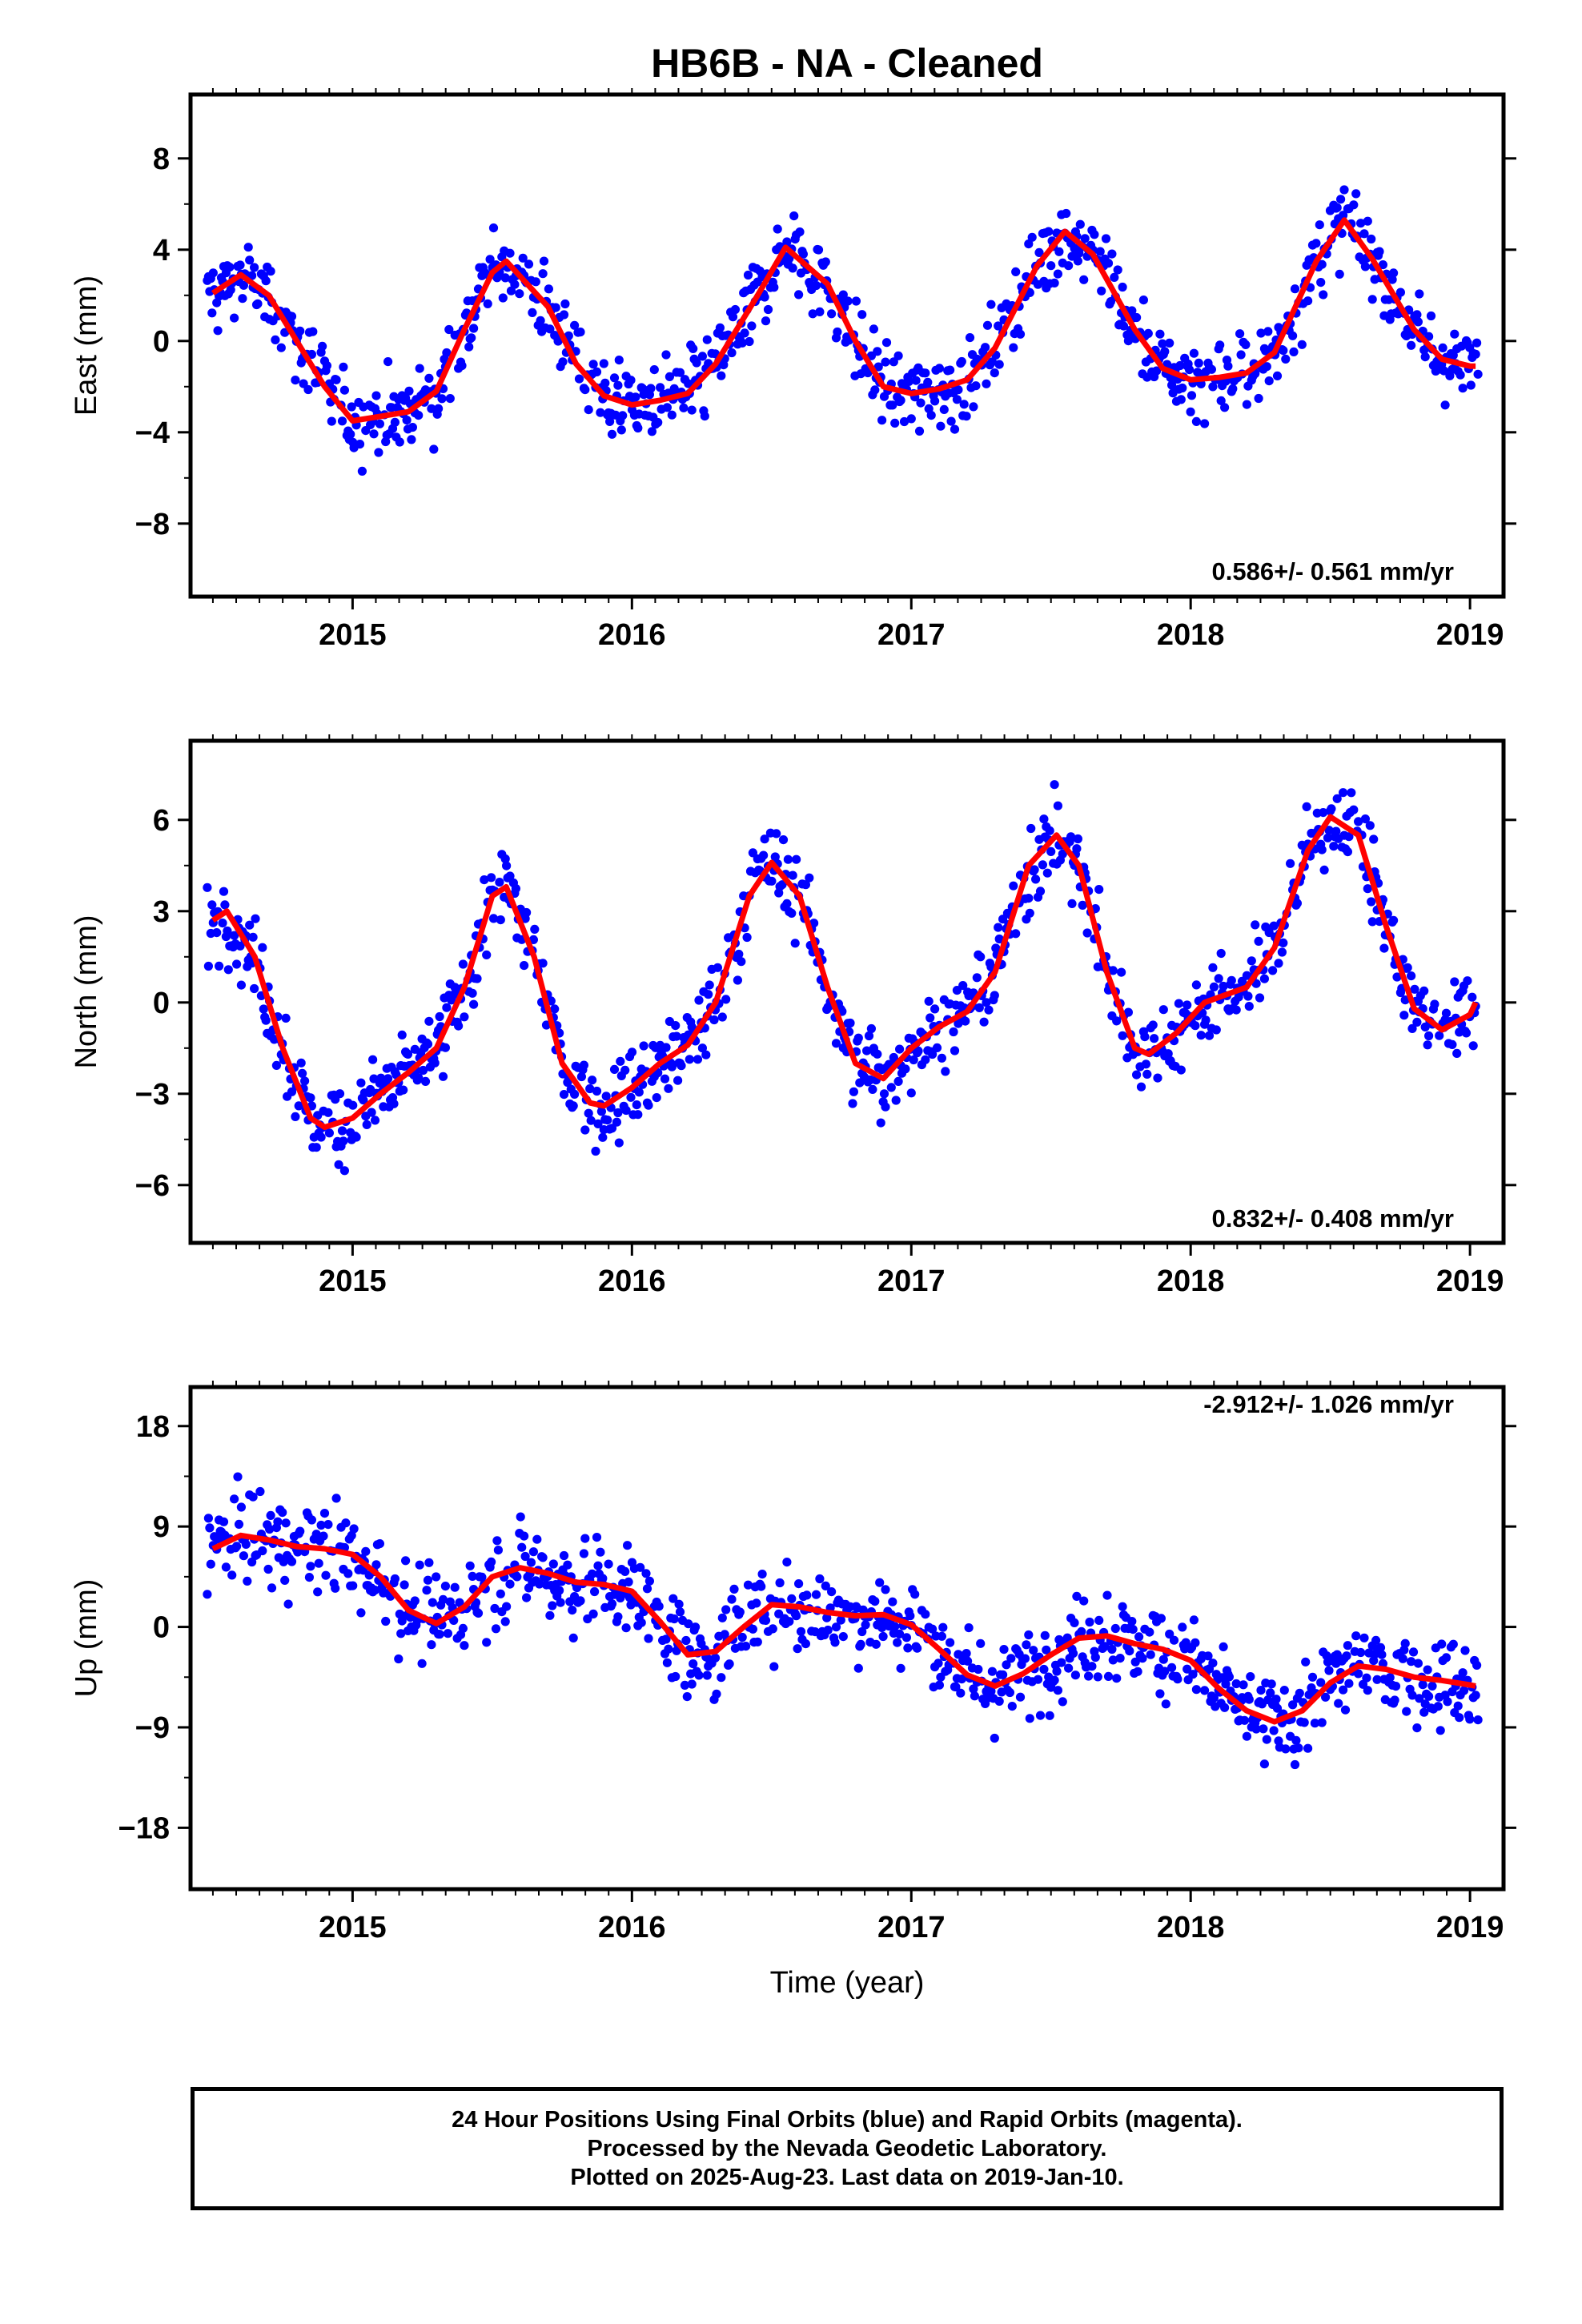 Image resolution: width=1582 pixels, height=2324 pixels. Describe the element at coordinates (632, 1927) in the screenshot. I see `x-tick-label: 2016` at that location.